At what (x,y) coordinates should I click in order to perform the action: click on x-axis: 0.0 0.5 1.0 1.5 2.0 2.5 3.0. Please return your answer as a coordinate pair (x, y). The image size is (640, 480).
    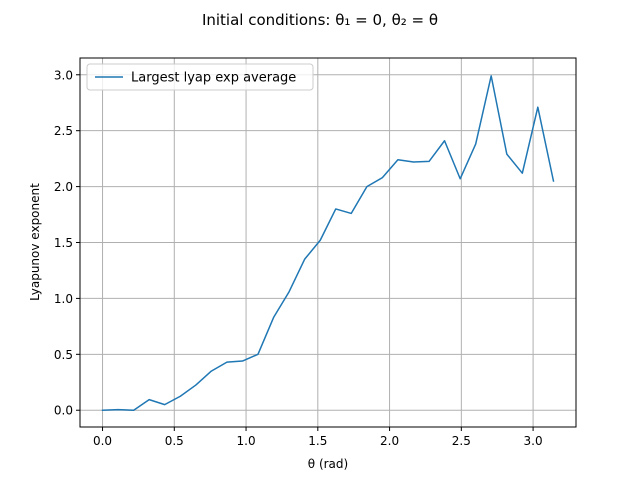
    Looking at the image, I should click on (318, 437).